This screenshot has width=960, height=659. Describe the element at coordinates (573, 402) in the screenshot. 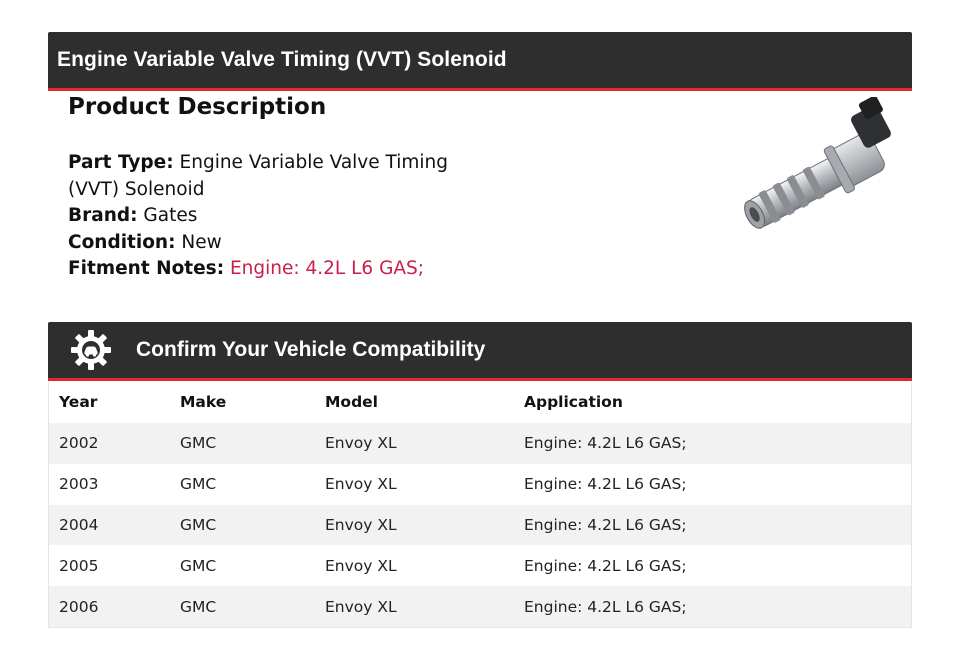

I see `column-header-application: Application` at that location.